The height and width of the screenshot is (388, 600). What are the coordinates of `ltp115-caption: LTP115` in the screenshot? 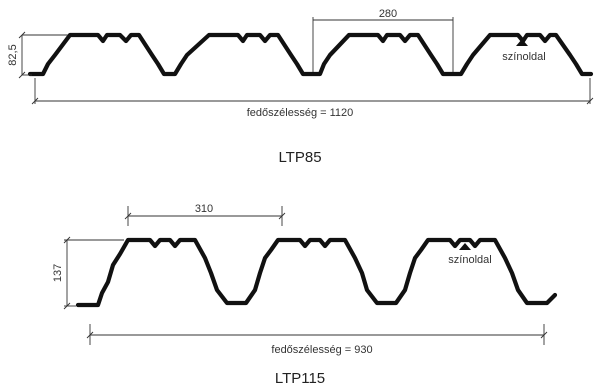 It's located at (300, 378).